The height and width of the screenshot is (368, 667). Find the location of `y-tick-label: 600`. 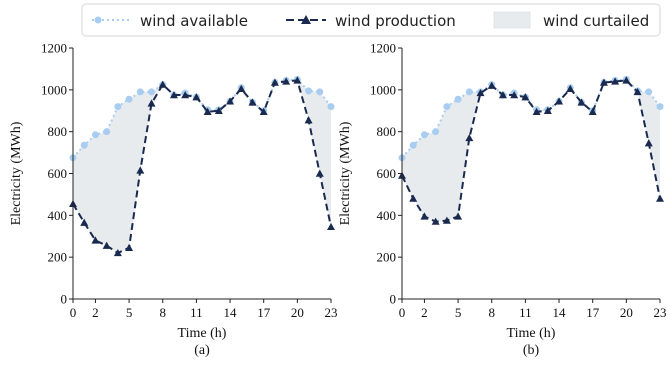

y-tick-label: 600 is located at coordinates (387, 173).